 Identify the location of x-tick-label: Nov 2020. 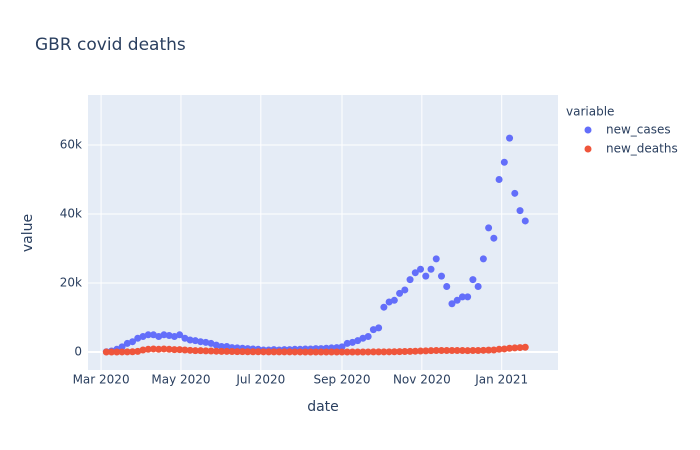
(422, 380).